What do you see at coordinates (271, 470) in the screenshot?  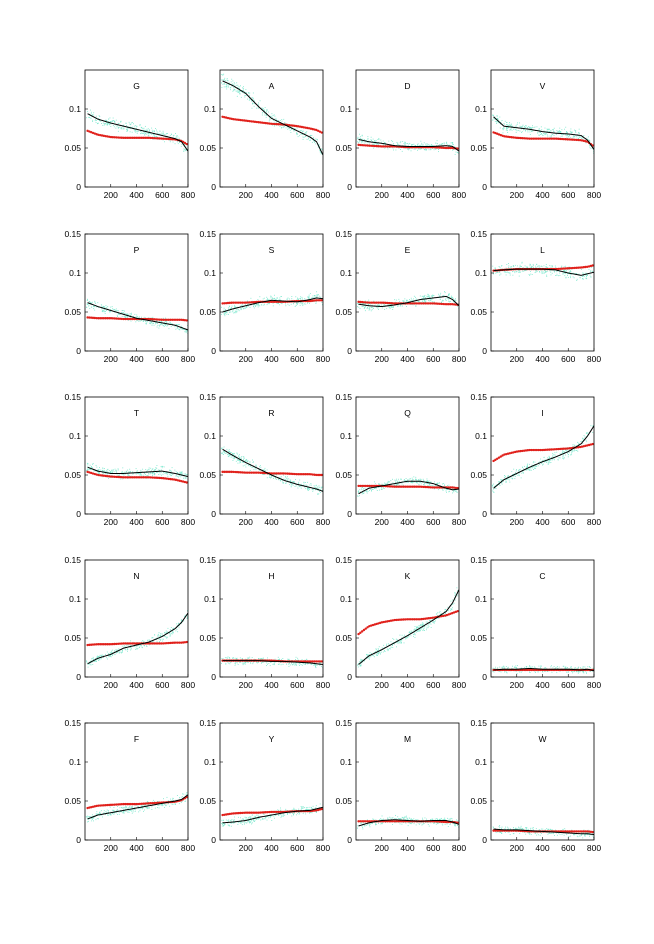 I see `plot-area` at bounding box center [271, 470].